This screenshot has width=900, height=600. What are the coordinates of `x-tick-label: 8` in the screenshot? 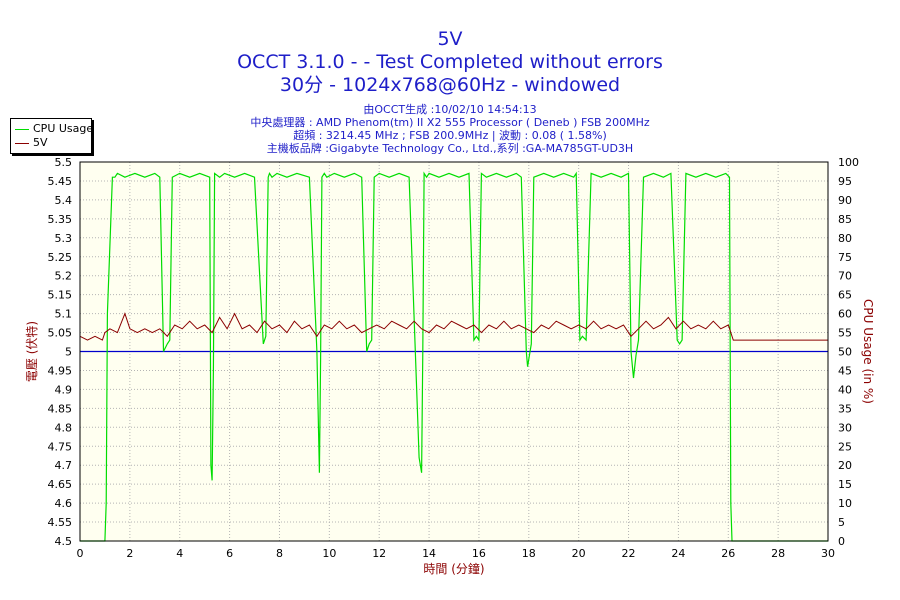 It's located at (279, 553).